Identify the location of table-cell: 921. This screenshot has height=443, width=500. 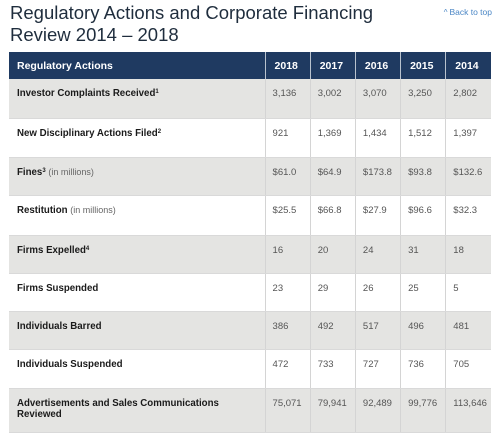
(288, 138).